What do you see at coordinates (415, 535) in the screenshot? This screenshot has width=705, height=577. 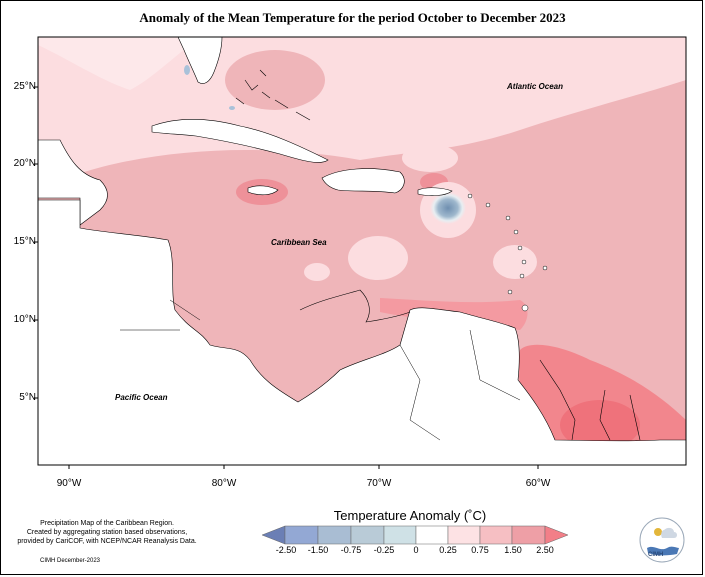 I see `legend-colorbar` at bounding box center [415, 535].